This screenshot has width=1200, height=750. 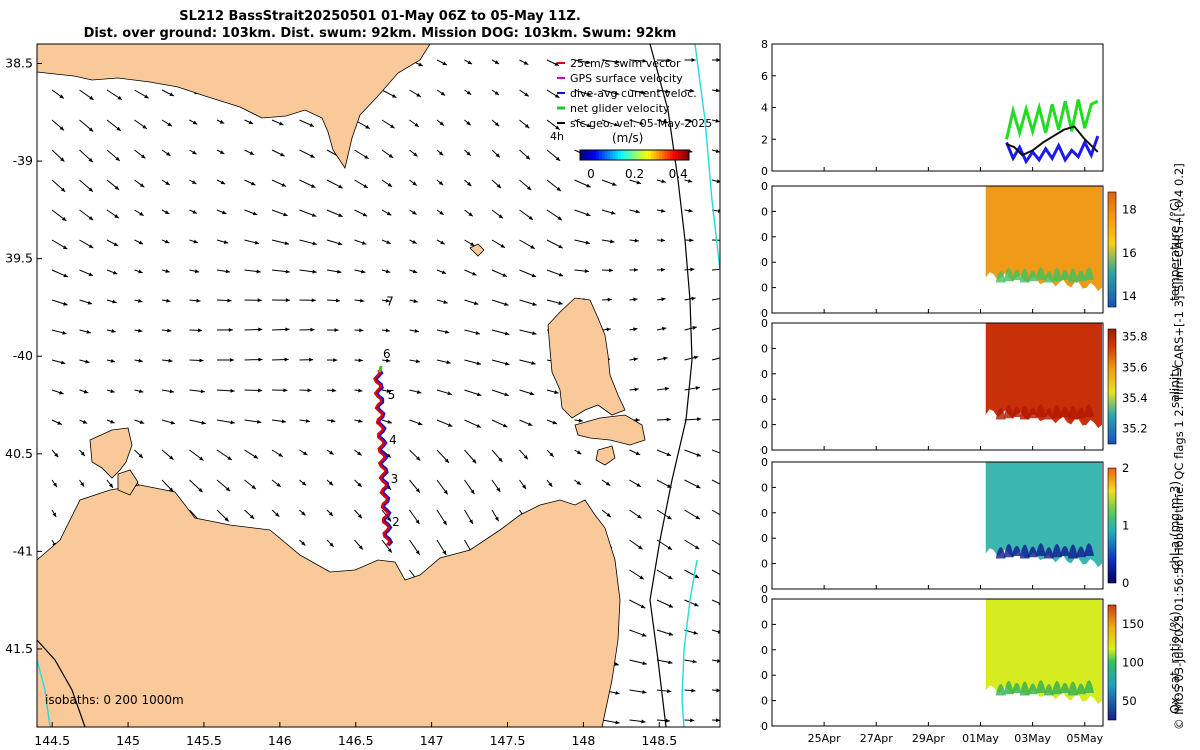 I want to click on map-y-tick-label: 38.5, so click(x=19, y=63).